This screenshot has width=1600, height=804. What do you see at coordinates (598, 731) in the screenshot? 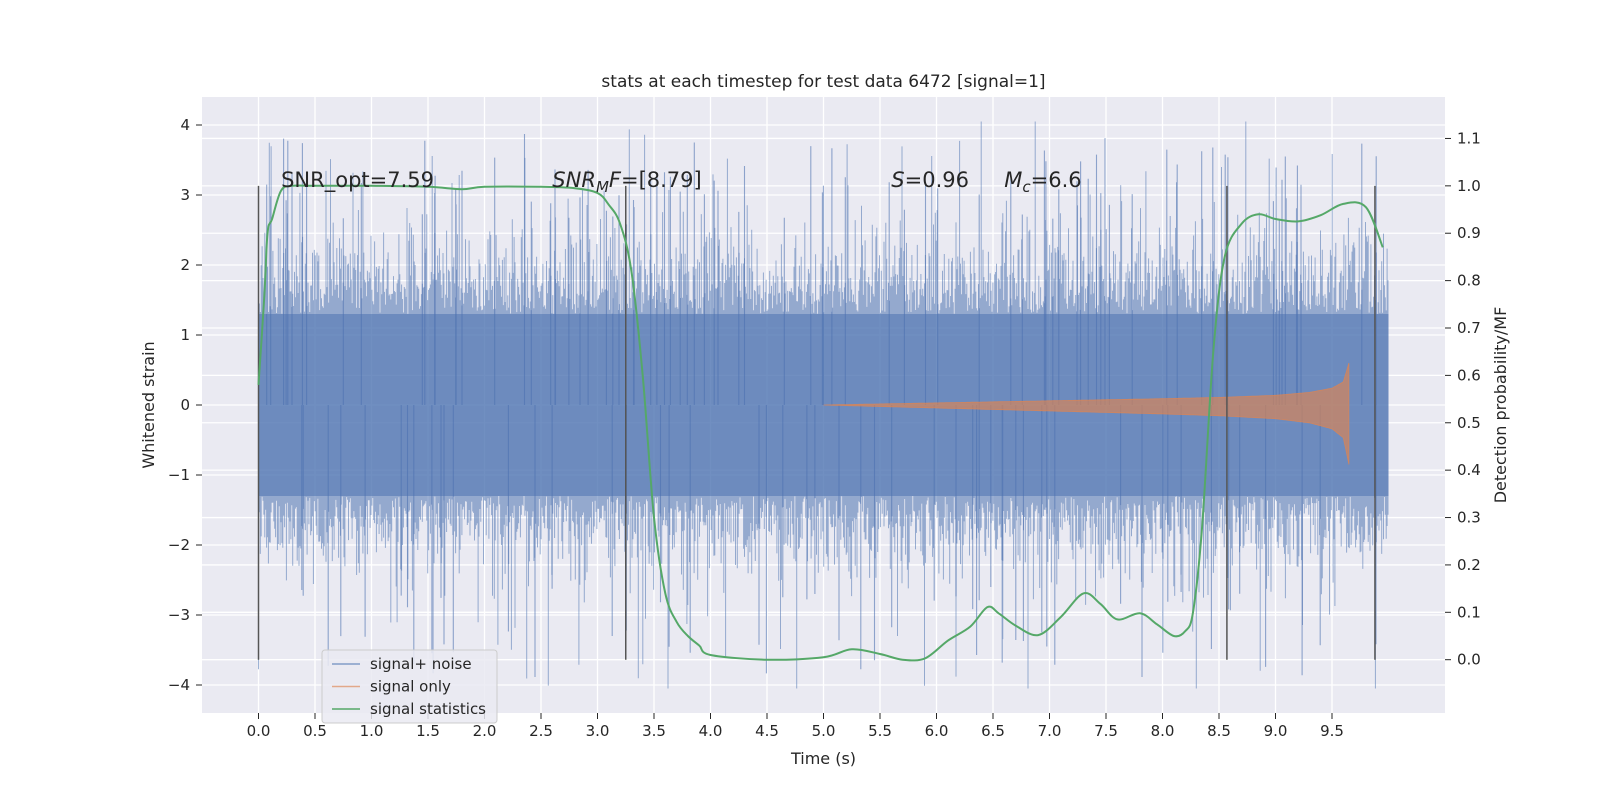
I see `x-tick-label: 3.0` at bounding box center [598, 731].